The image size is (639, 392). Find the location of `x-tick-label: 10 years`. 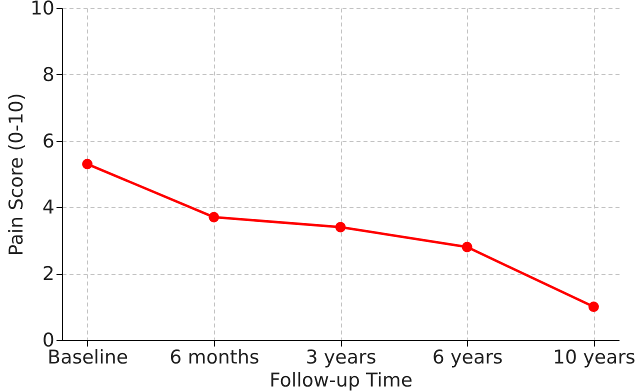

x-tick-label: 10 years is located at coordinates (594, 357).